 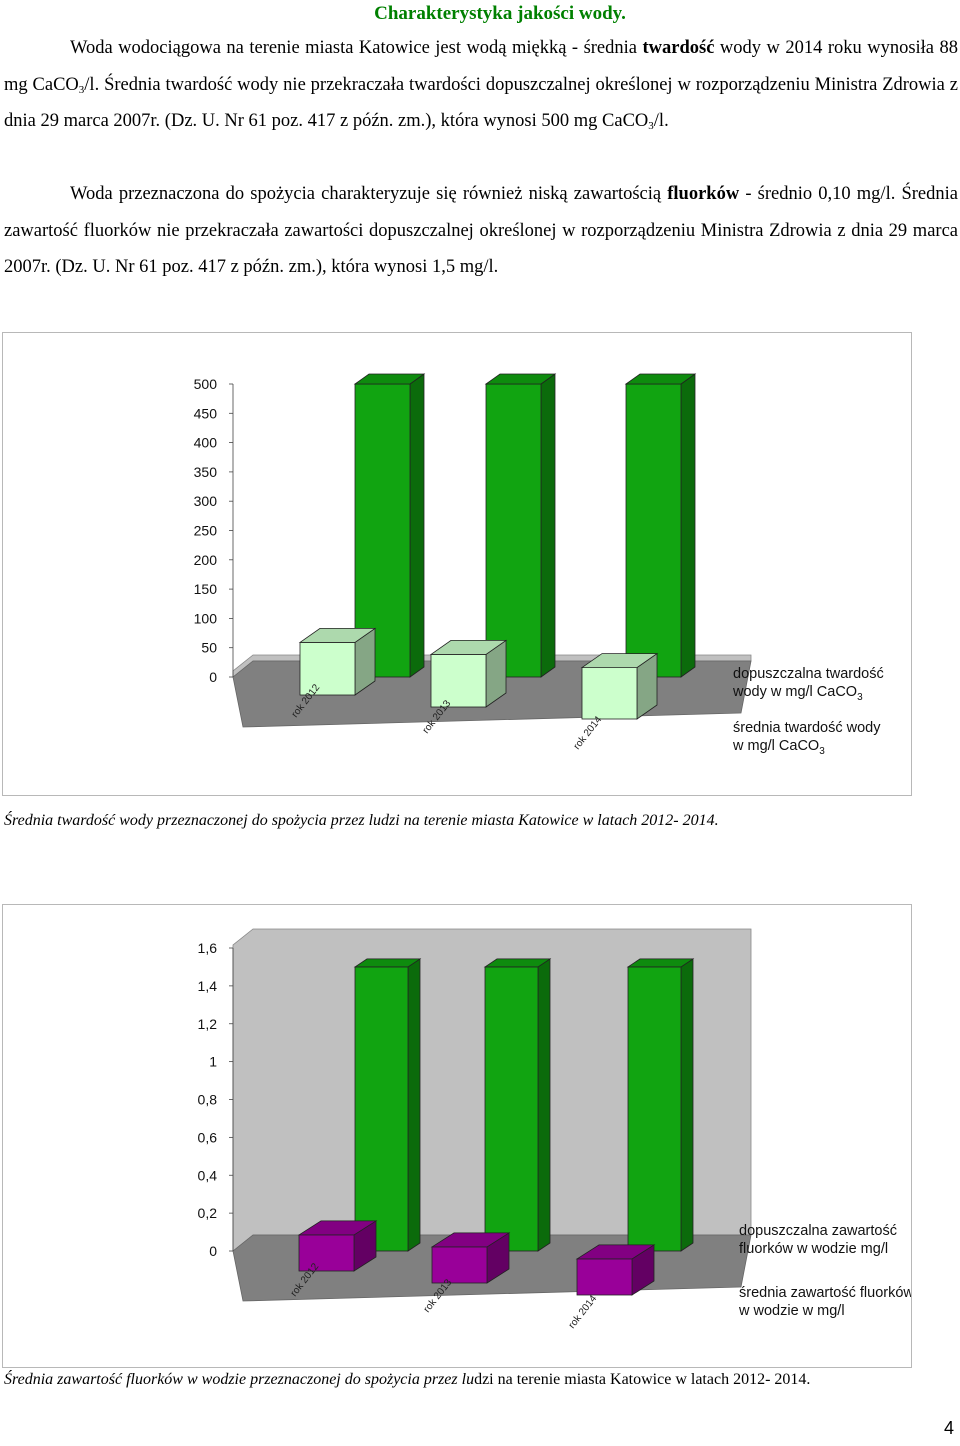 What do you see at coordinates (381, 1109) in the screenshot?
I see `bar-permitted-fluoride-0-front` at bounding box center [381, 1109].